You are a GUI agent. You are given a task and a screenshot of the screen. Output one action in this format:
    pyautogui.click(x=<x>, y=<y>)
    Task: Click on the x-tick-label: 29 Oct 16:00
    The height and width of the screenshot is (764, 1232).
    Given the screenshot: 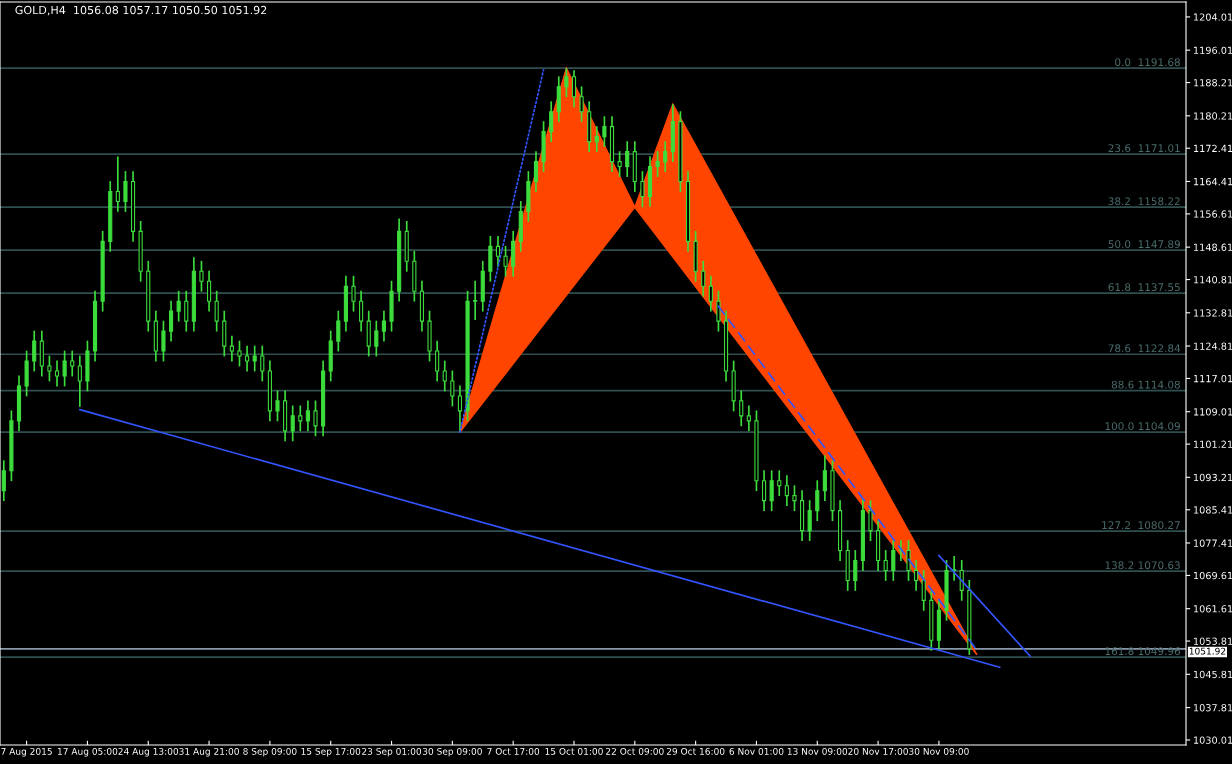 What is the action you would take?
    pyautogui.click(x=695, y=751)
    